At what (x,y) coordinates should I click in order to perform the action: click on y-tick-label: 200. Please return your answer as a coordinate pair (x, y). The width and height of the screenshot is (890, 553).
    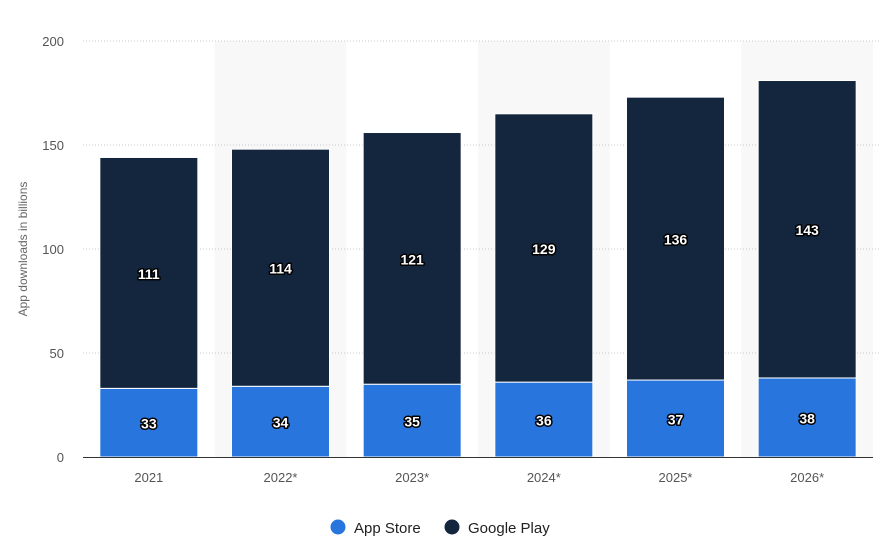
    Looking at the image, I should click on (53, 41).